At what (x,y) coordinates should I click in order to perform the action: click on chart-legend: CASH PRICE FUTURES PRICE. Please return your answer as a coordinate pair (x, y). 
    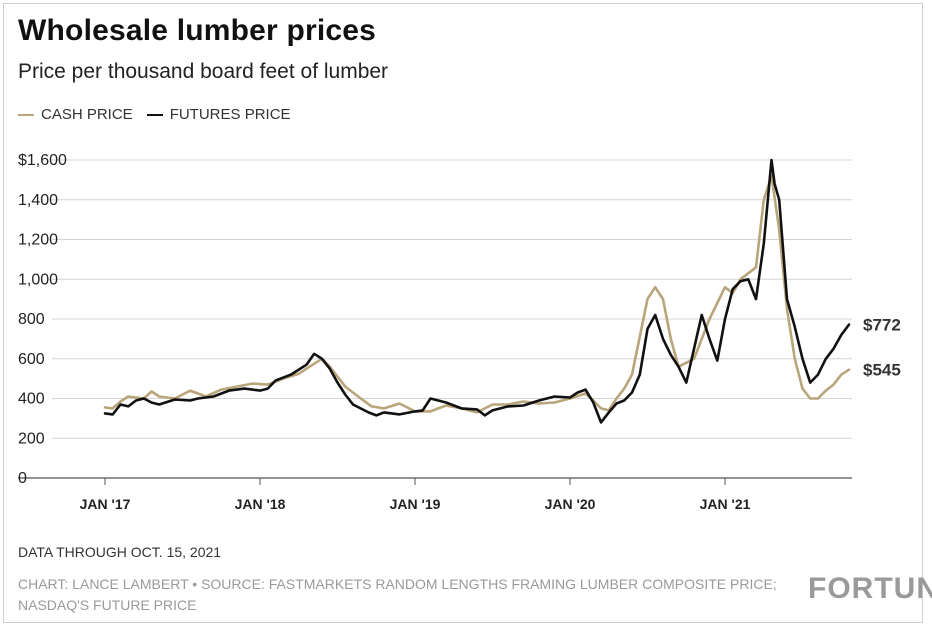
    Looking at the image, I should click on (161, 114).